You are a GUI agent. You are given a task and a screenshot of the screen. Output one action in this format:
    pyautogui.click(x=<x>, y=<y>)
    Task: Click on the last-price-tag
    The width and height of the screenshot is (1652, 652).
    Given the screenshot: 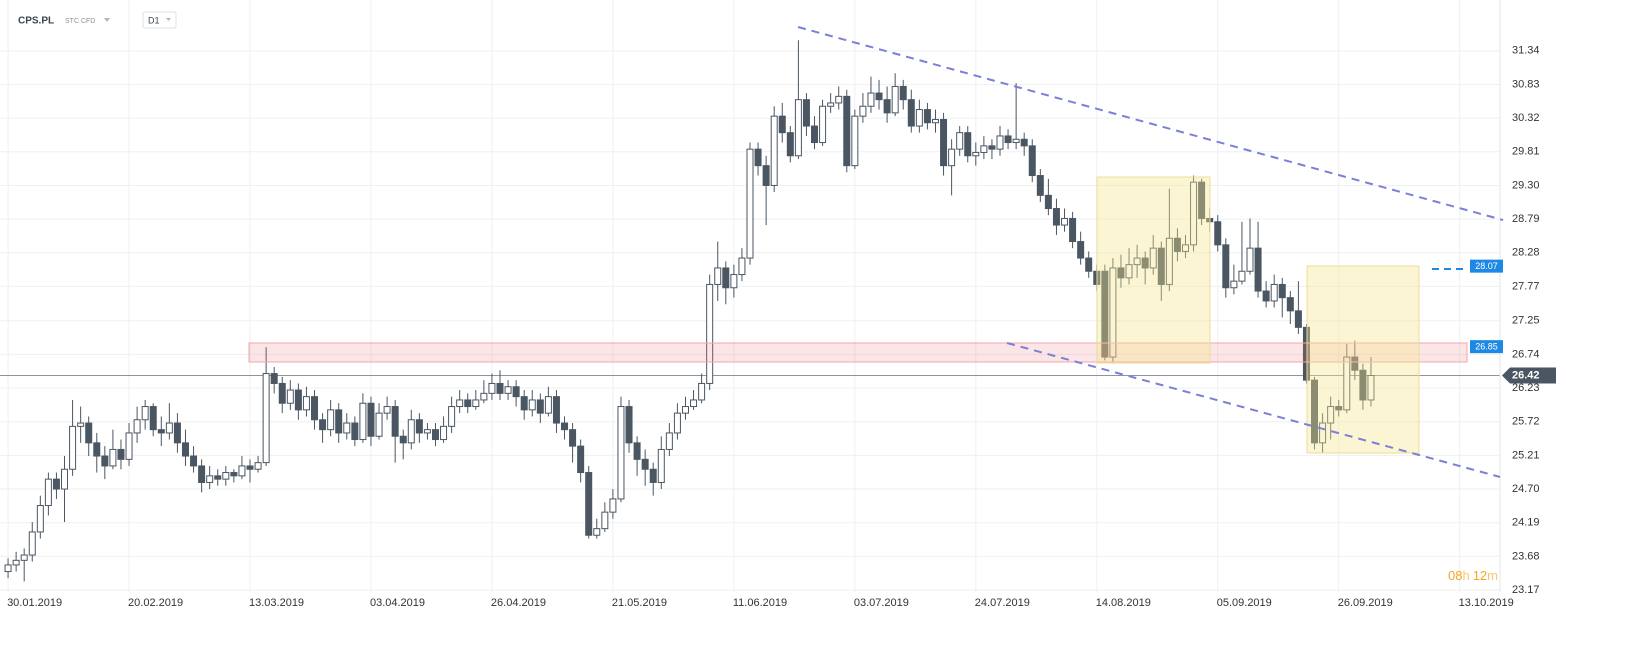 What is the action you would take?
    pyautogui.click(x=1529, y=375)
    